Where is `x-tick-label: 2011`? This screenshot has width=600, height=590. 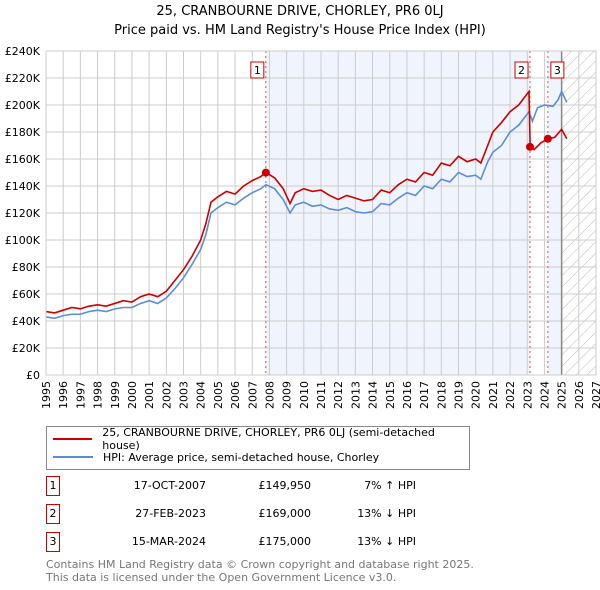
x-tick-label: 2011 is located at coordinates (321, 395).